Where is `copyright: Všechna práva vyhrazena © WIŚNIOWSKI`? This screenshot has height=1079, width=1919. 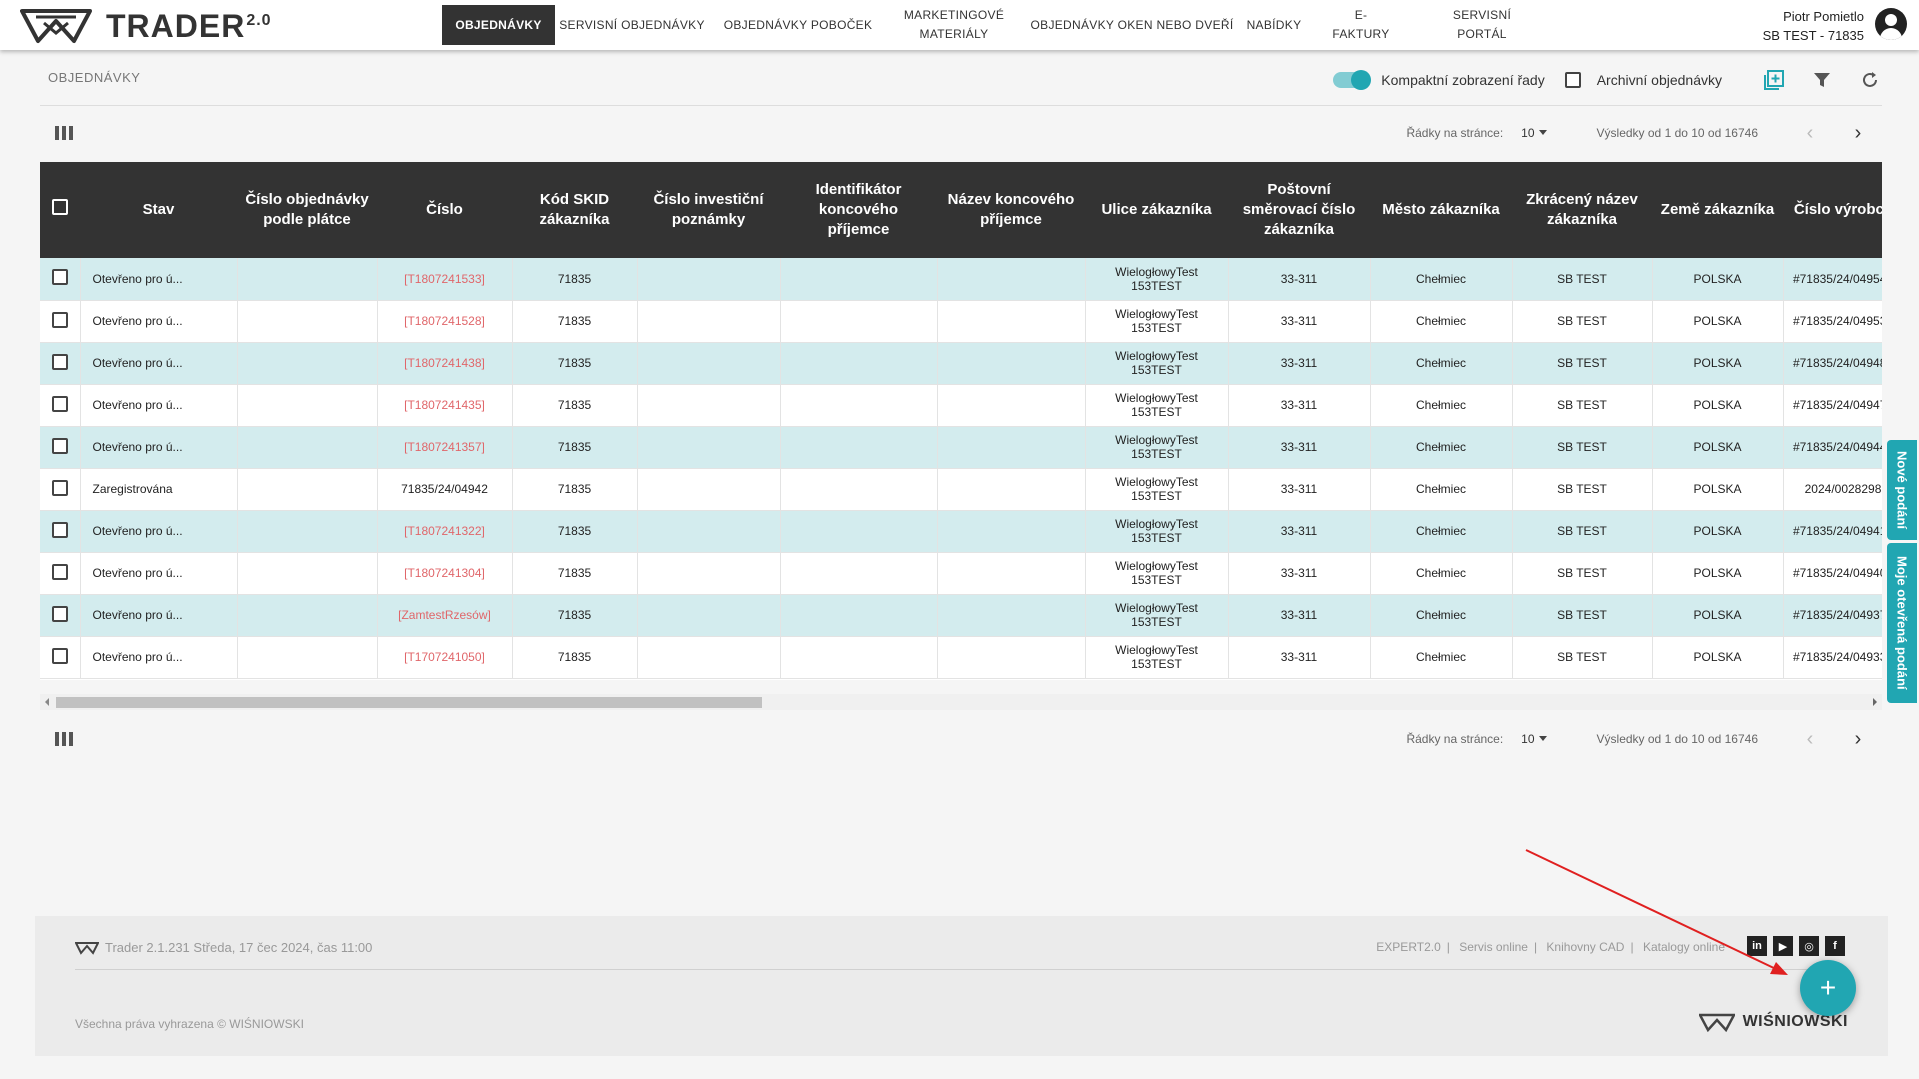
copyright: Všechna práva vyhrazena © WIŚNIOWSKI is located at coordinates (189, 1024).